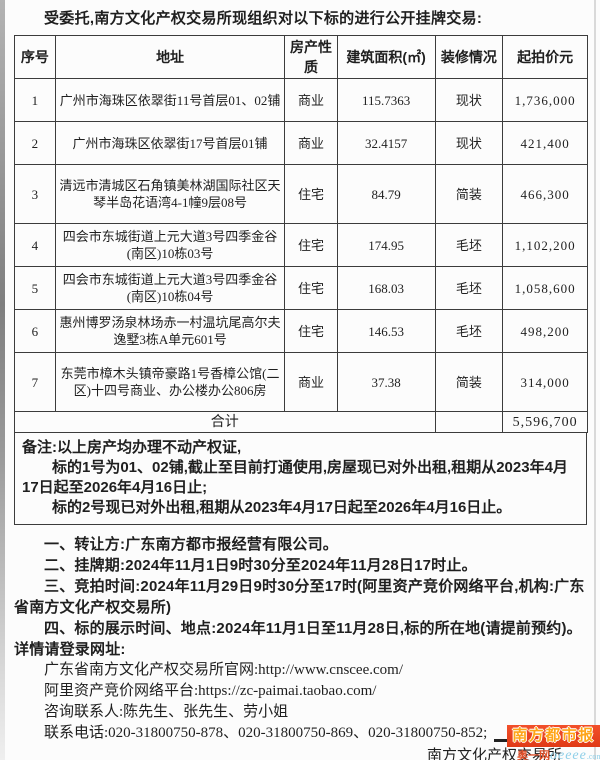  I want to click on oeeee-site-text: 奥一网oeeee.com, so click(558, 753).